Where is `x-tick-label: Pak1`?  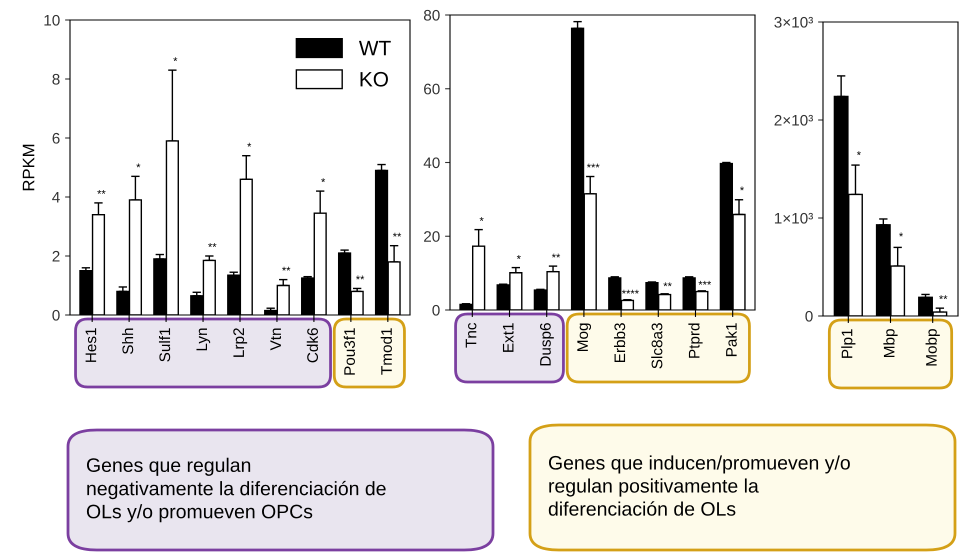
x-tick-label: Pak1 is located at coordinates (731, 339).